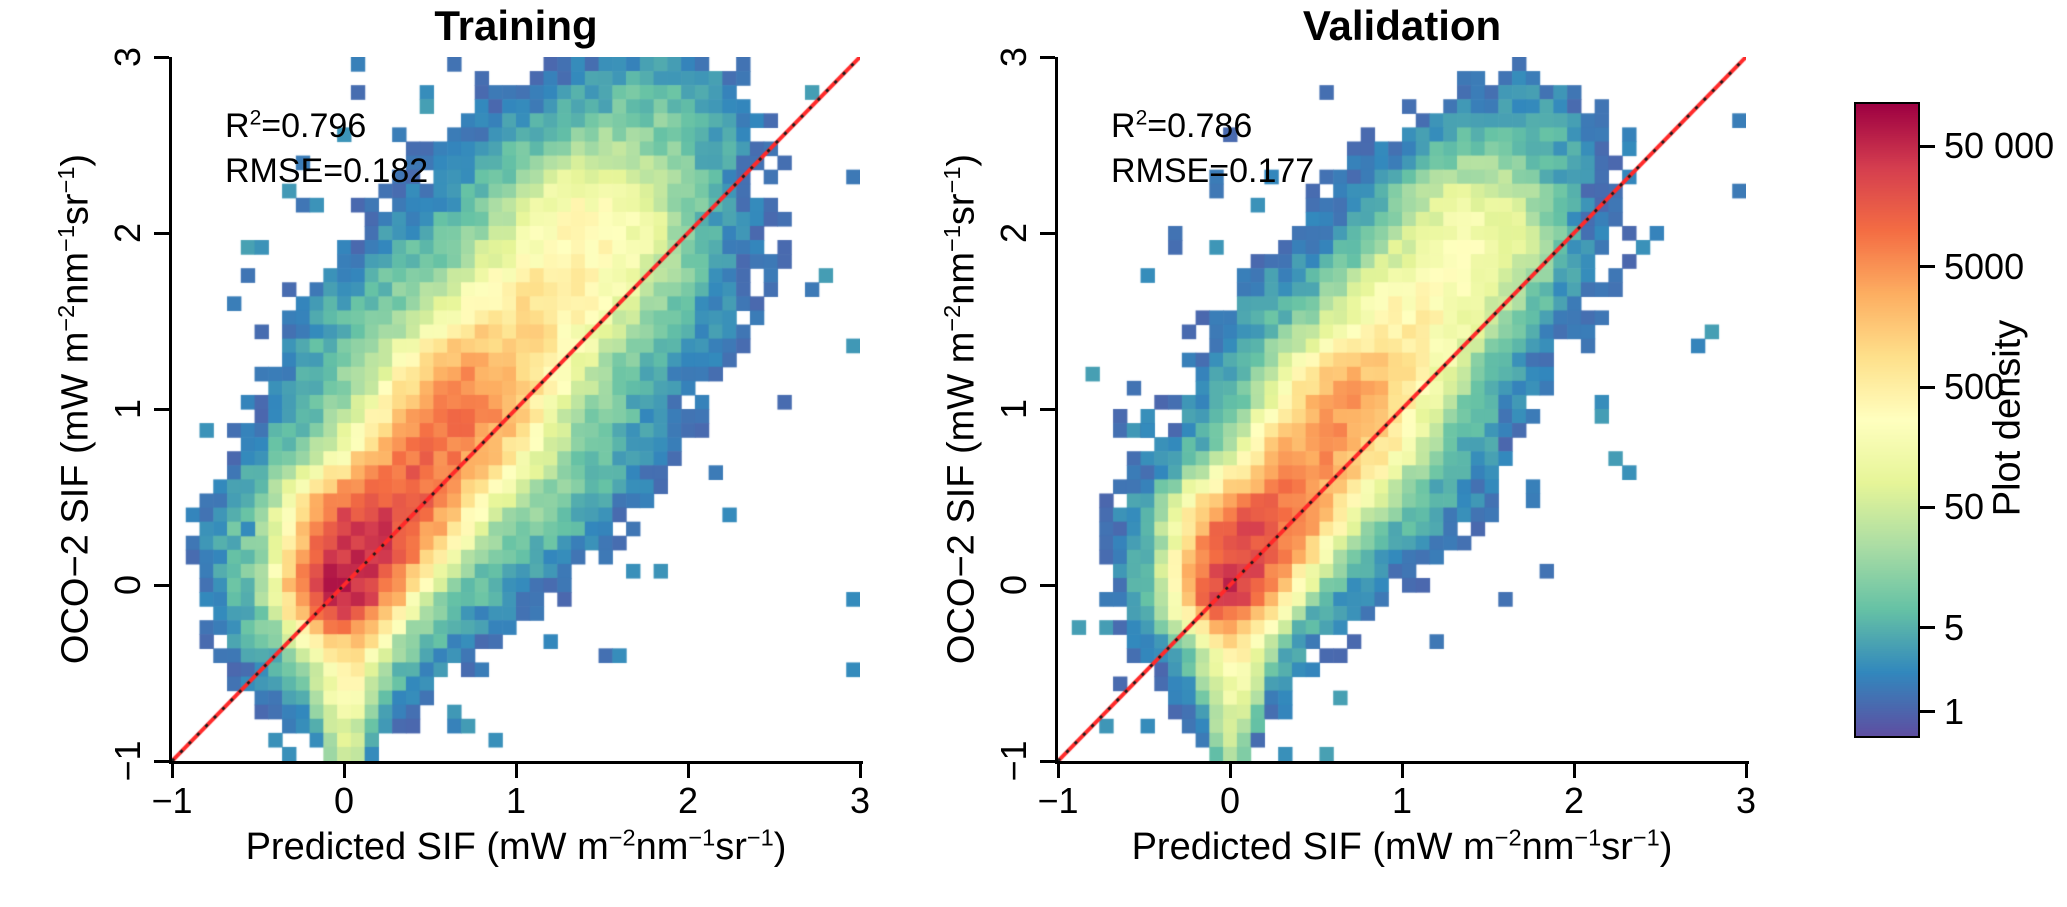 The image size is (2067, 907). What do you see at coordinates (516, 762) in the screenshot?
I see `training-x-axis-line` at bounding box center [516, 762].